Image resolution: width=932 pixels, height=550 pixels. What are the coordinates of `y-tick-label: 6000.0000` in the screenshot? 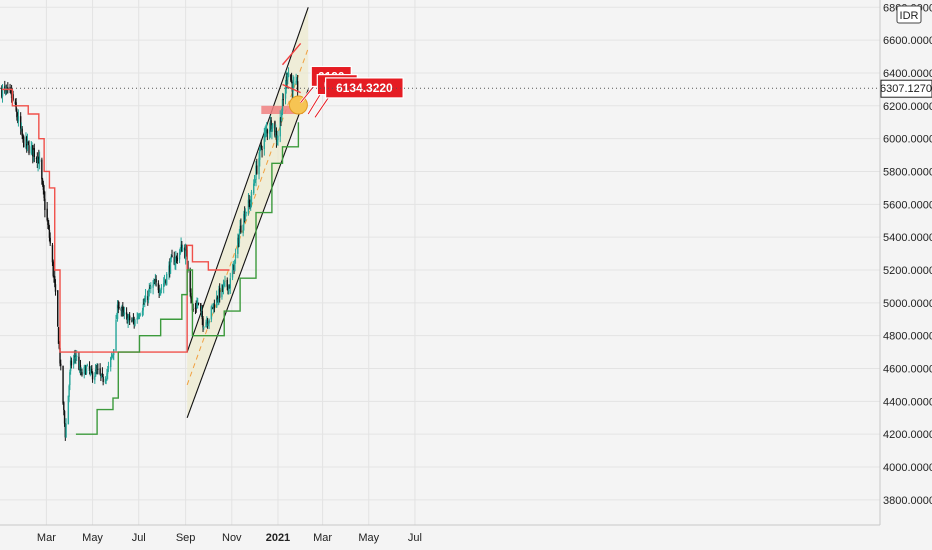 It's located at (907, 140).